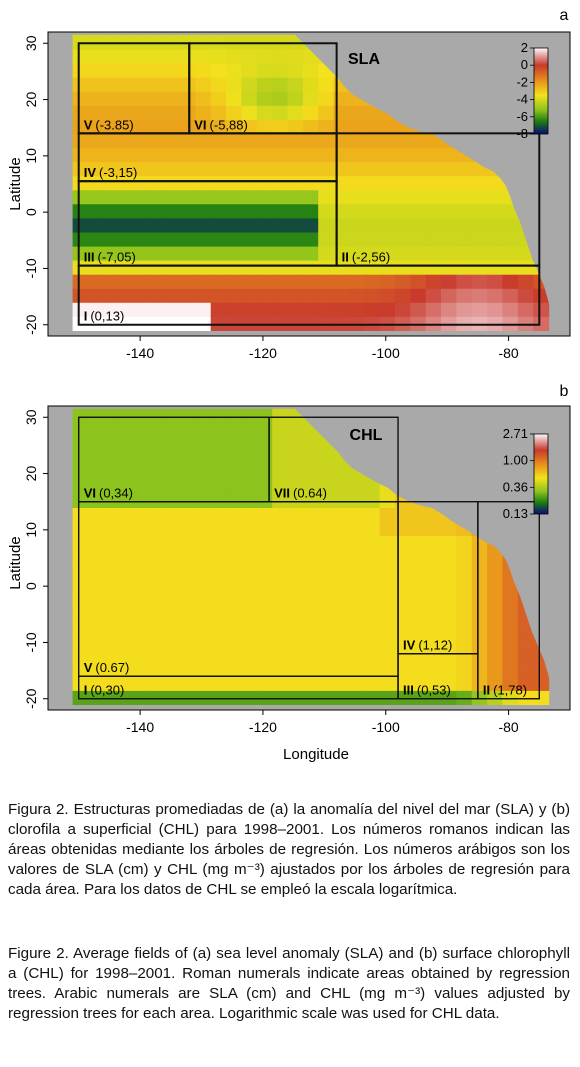 This screenshot has width=580, height=1067. Describe the element at coordinates (386, 353) in the screenshot. I see `x-tick-label: -100` at that location.